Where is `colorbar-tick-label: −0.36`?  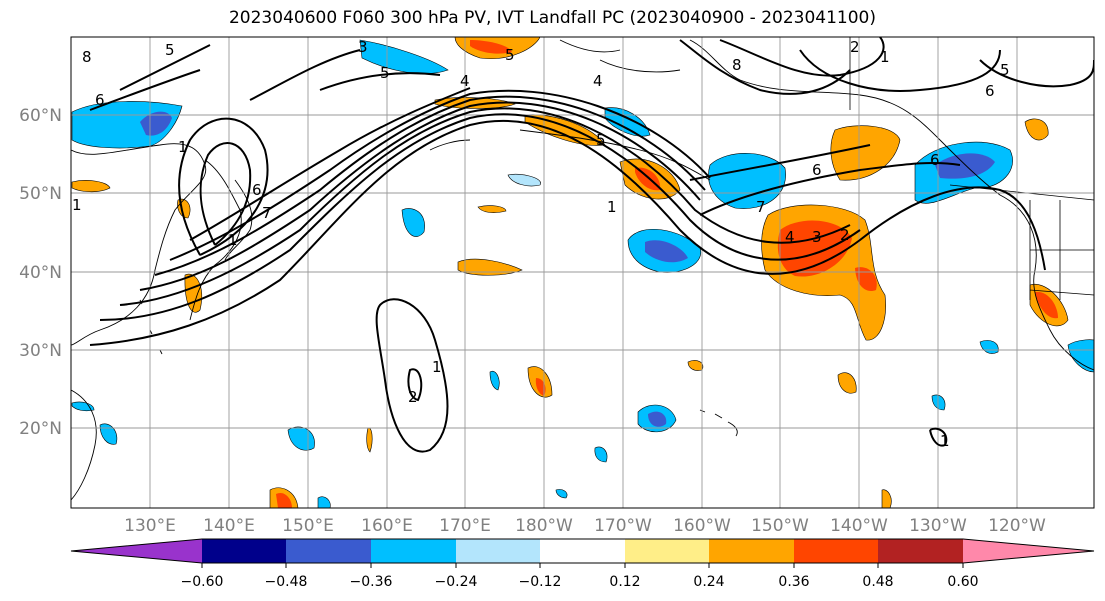
colorbar-tick-label: −0.36 is located at coordinates (371, 582).